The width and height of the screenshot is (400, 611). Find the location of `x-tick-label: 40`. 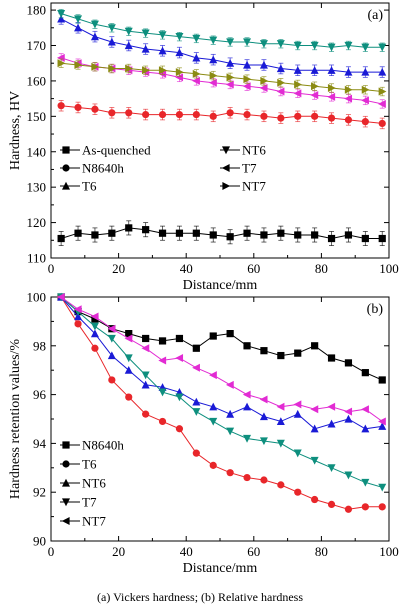

x-tick-label: 40 is located at coordinates (186, 268).